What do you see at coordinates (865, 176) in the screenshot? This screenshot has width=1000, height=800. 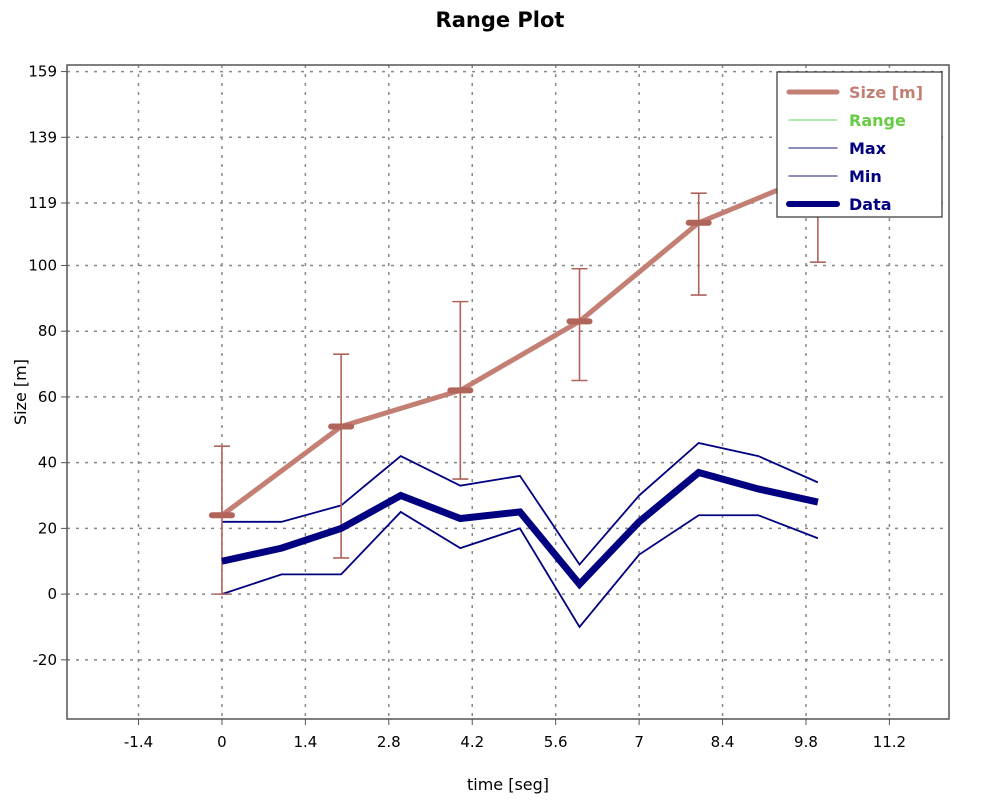 I see `legend-label: Min` at bounding box center [865, 176].